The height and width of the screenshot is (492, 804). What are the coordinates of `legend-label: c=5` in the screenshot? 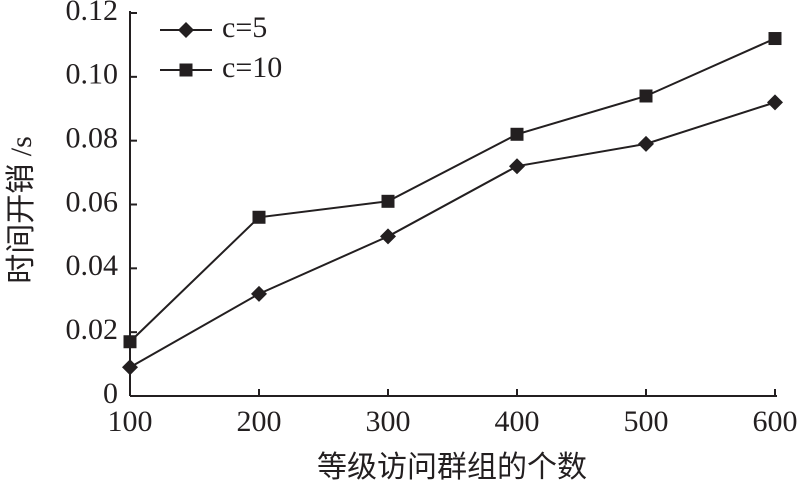 It's located at (244, 27).